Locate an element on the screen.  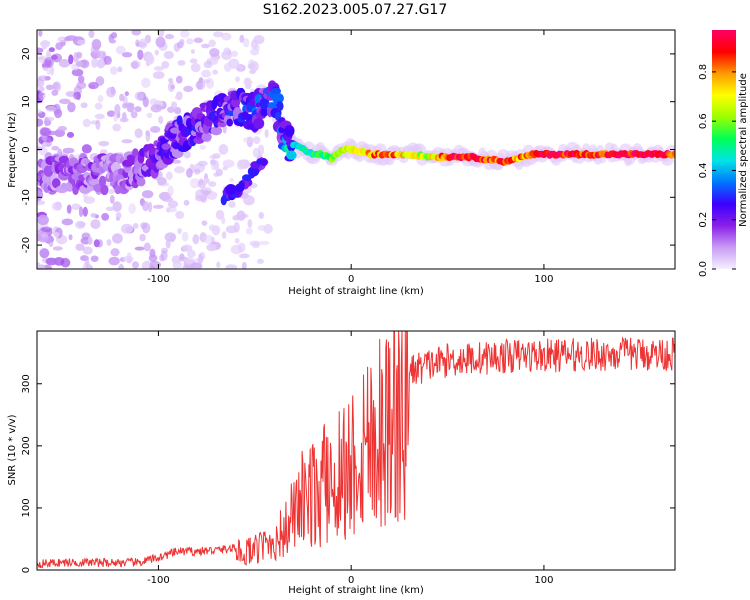
x-tick-label: 0 is located at coordinates (351, 580).